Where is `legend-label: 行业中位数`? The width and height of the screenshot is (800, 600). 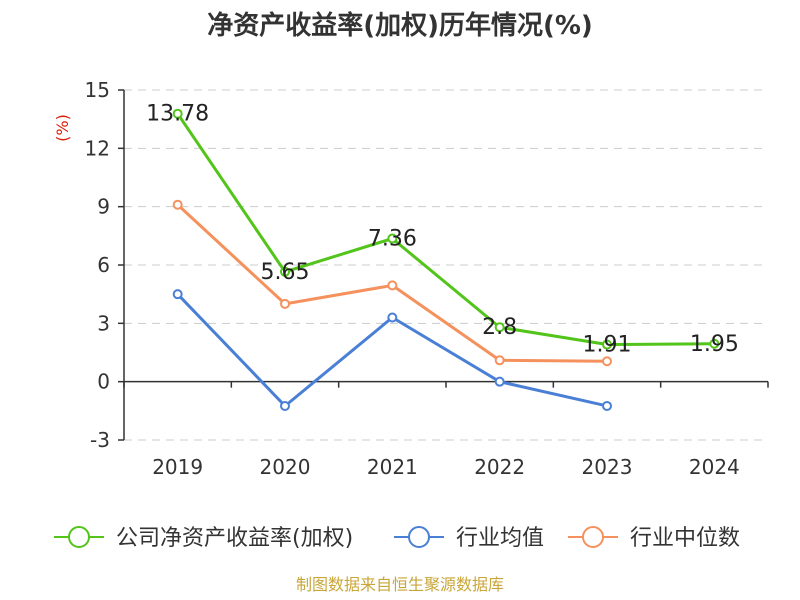 legend-label: 行业中位数 is located at coordinates (685, 538).